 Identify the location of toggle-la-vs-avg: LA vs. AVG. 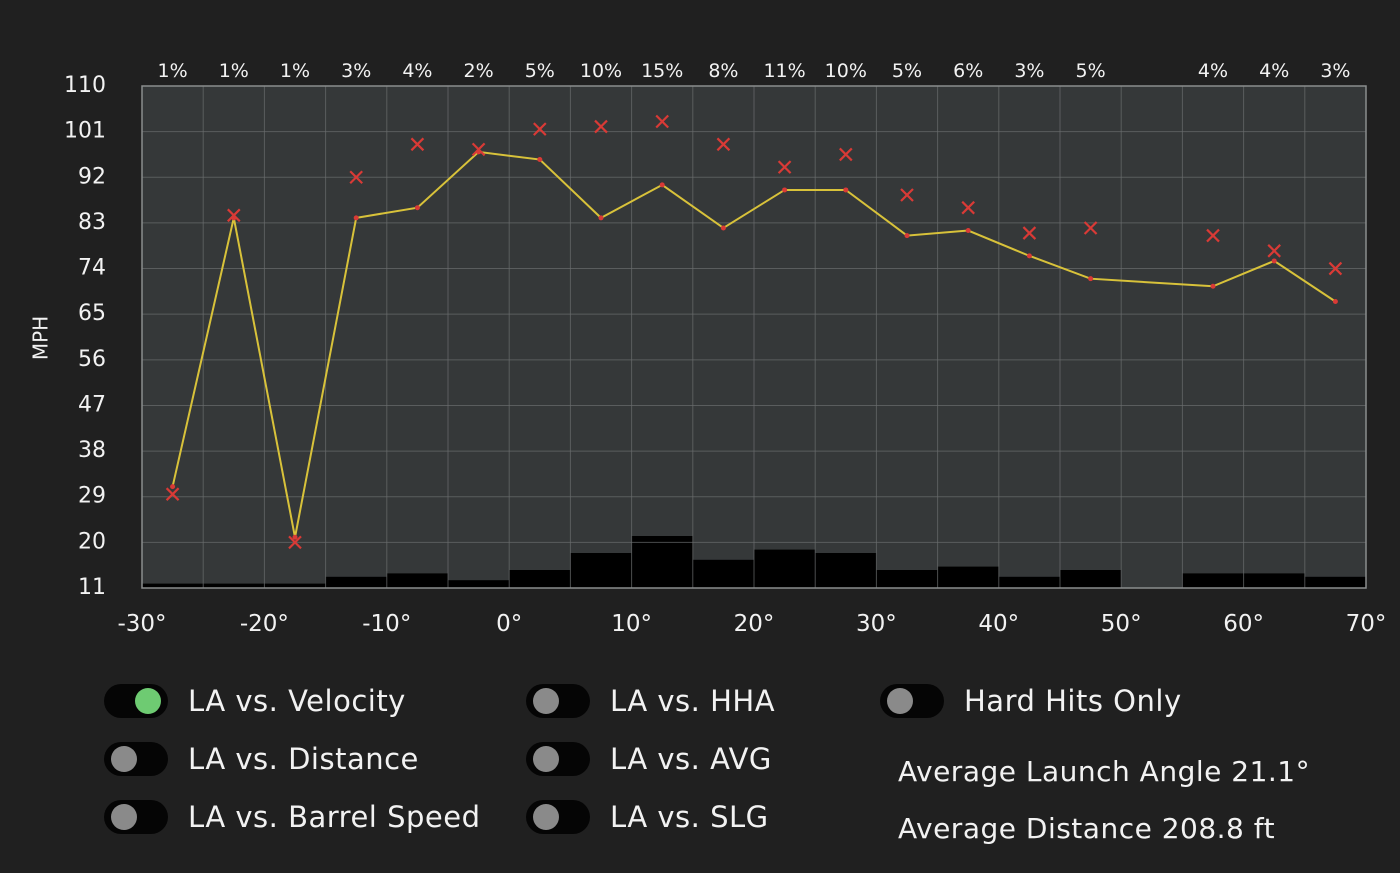
(649, 759).